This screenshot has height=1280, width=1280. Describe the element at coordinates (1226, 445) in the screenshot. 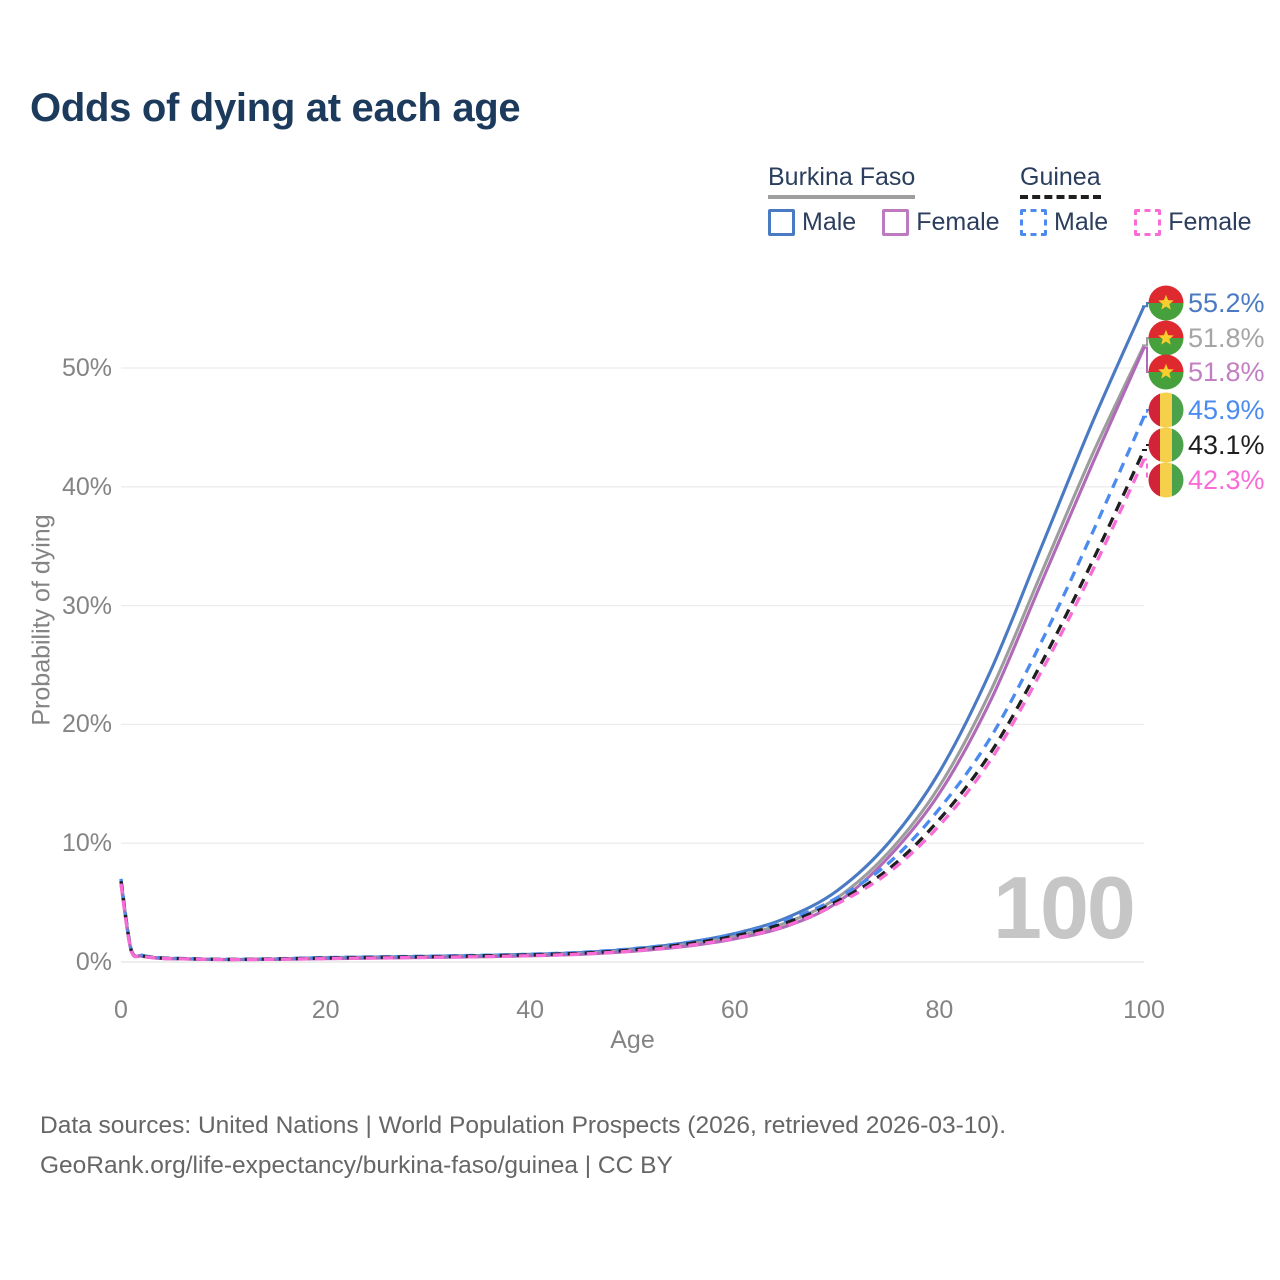

I see `end-value-label-guinea-both: 43.1%` at that location.